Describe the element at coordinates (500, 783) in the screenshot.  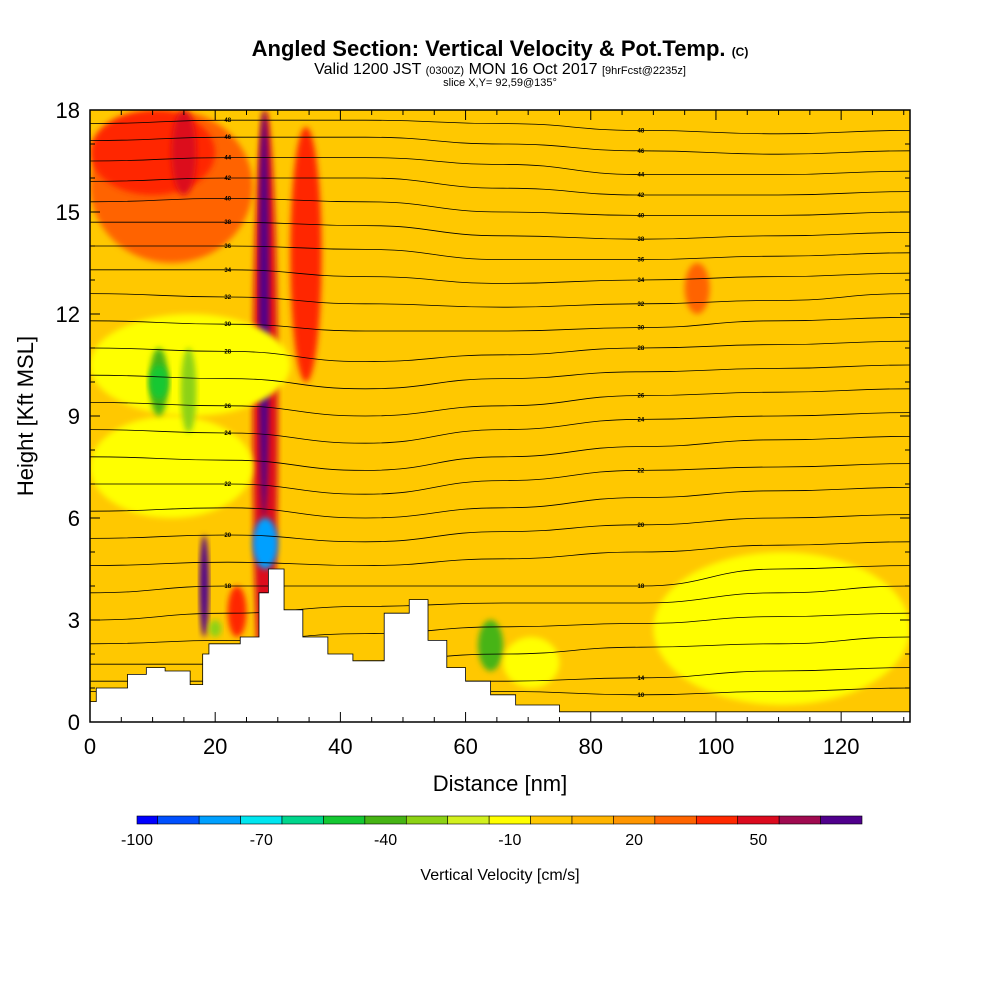
I see `x-axis-label: Distance [nm]` at that location.